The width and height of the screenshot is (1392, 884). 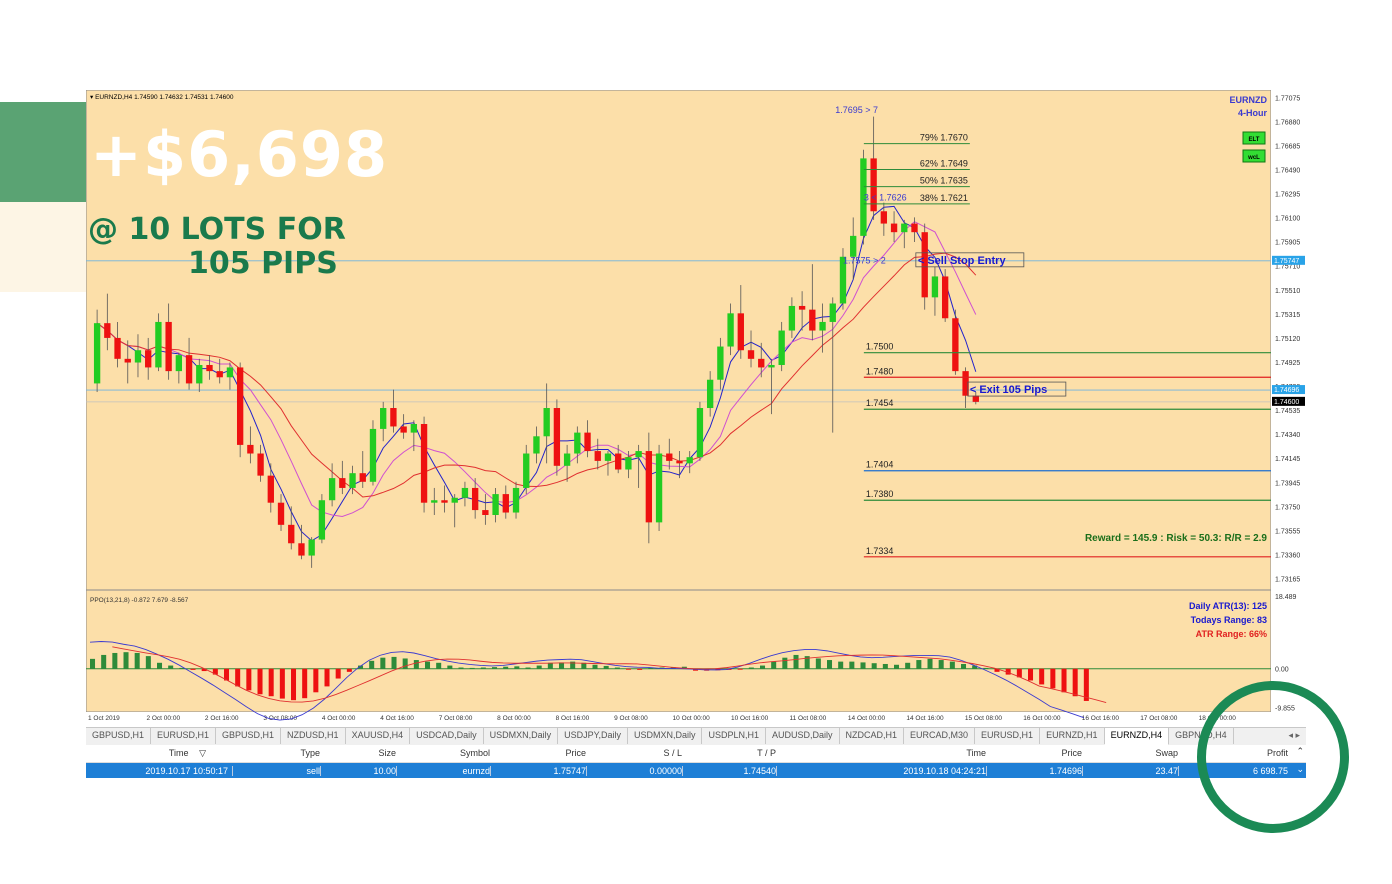 What do you see at coordinates (313, 736) in the screenshot?
I see `tab-nzdusd-h1: NZDUSD,H1` at bounding box center [313, 736].